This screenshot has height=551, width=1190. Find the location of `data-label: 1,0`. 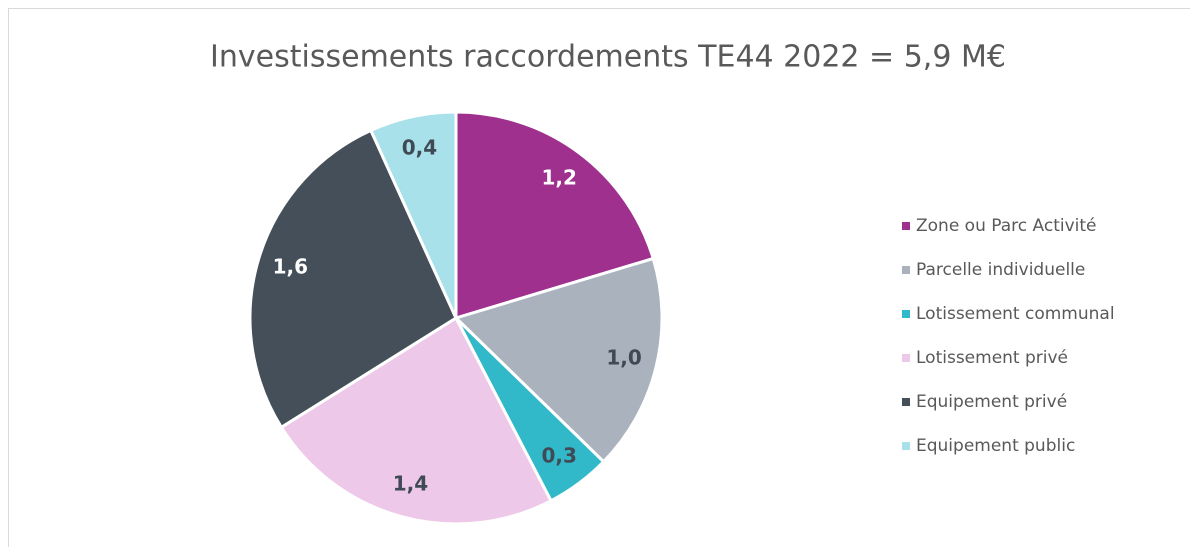

data-label: 1,0 is located at coordinates (623, 358).